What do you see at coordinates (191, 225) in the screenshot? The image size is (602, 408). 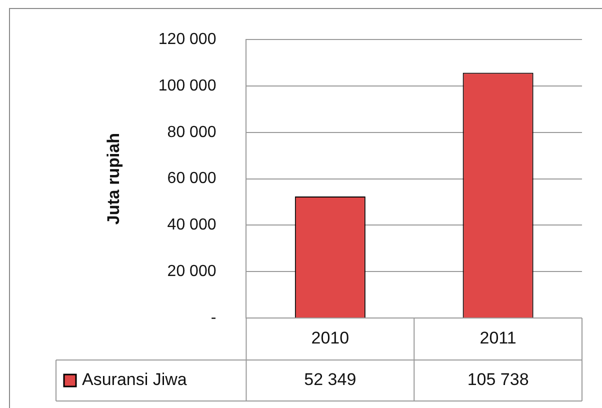 I see `y-tick-label: 40 000` at bounding box center [191, 225].